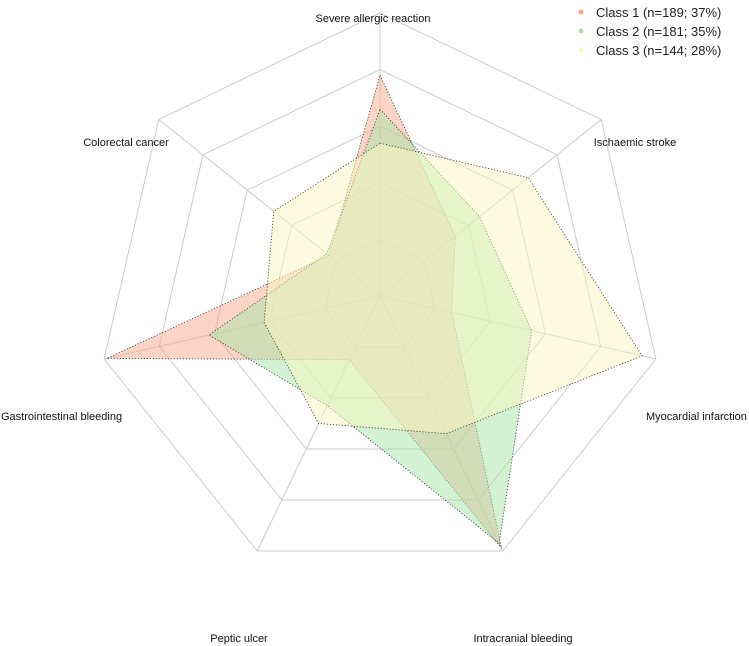 The width and height of the screenshot is (749, 646). Describe the element at coordinates (658, 50) in the screenshot. I see `legend-label: Class 3 (n=144; 28%)` at that location.